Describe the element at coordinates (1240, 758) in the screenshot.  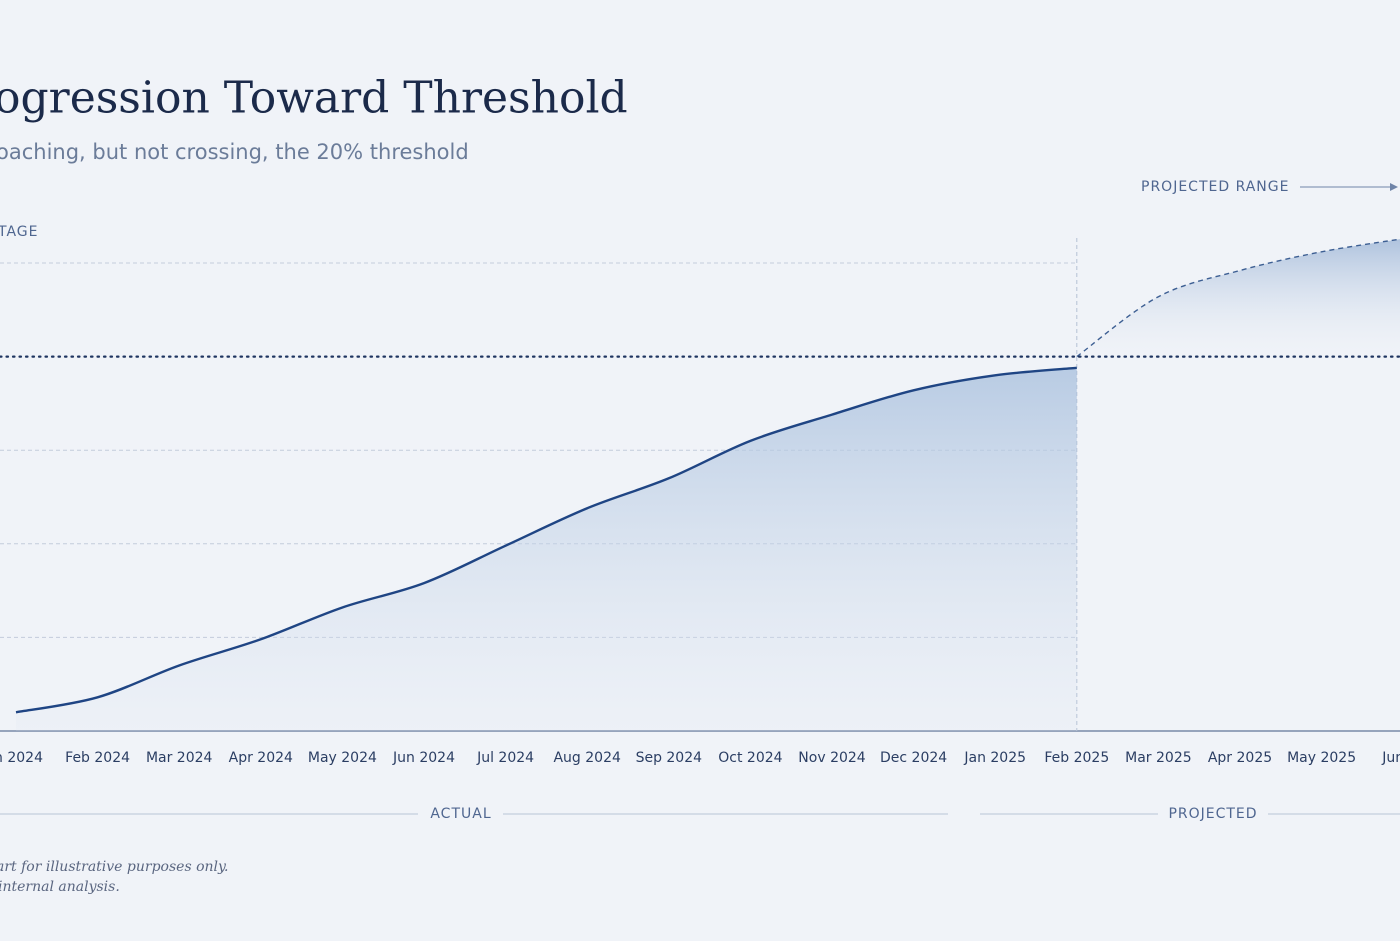
I see `x-tick-label: Apr 2025` at that location.